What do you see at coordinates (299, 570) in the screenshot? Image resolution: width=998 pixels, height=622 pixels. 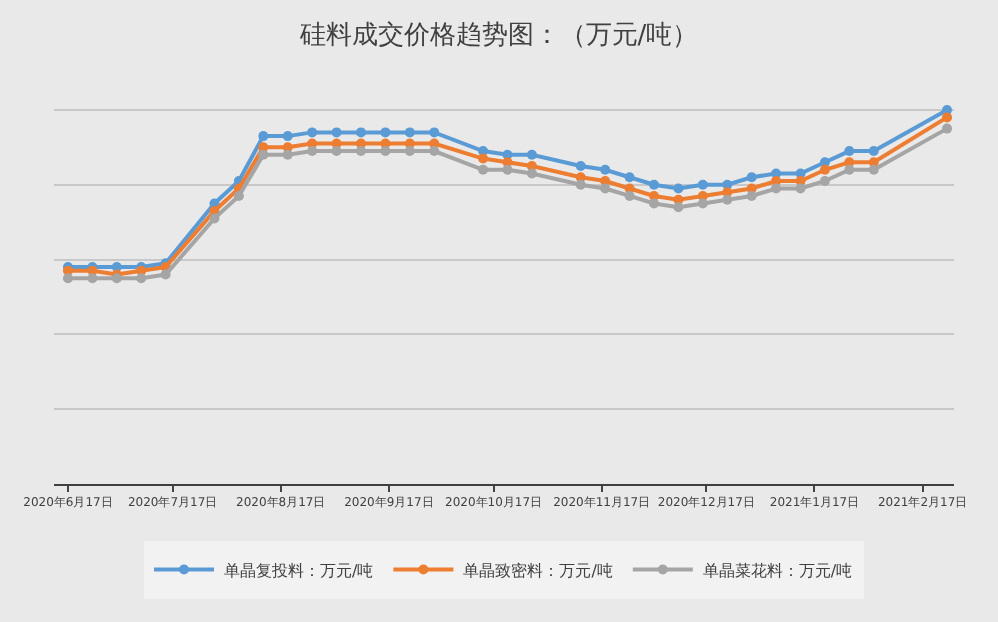 I see `legend-label: 单晶复投料：万元/吨` at bounding box center [299, 570].